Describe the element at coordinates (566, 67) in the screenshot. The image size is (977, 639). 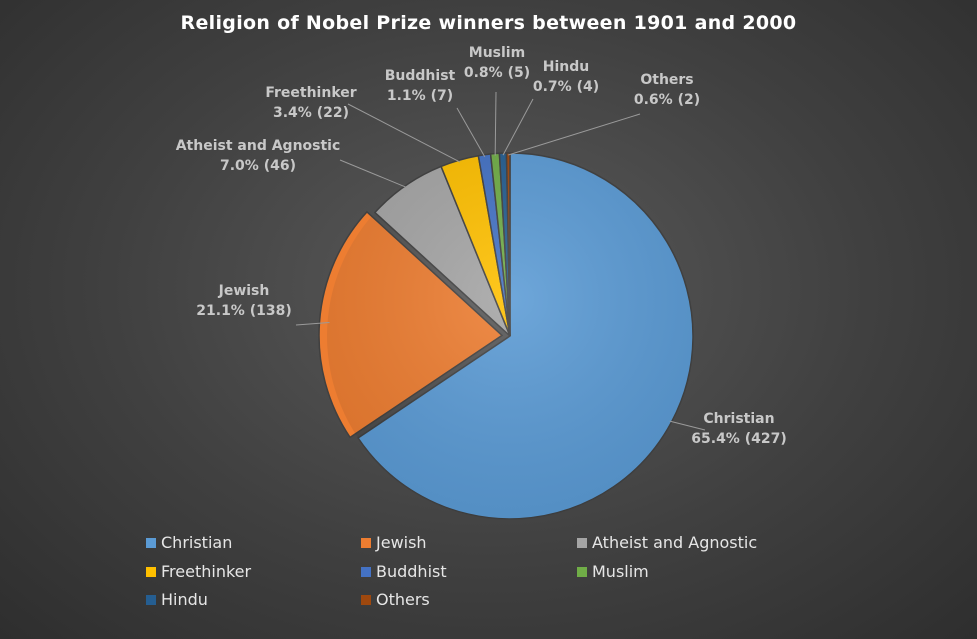
I see `data-label-name: Hindu` at that location.